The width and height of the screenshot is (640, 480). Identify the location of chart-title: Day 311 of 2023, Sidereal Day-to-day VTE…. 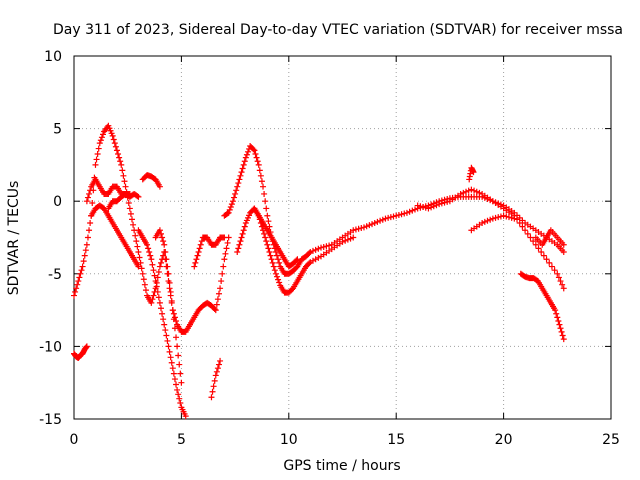
(338, 30).